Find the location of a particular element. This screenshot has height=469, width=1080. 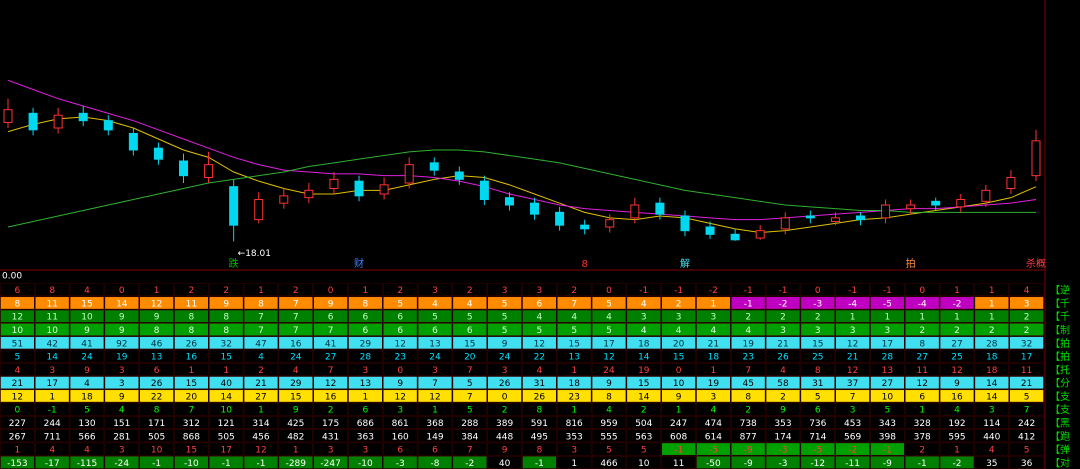

indicator-value: 26 is located at coordinates (540, 397).